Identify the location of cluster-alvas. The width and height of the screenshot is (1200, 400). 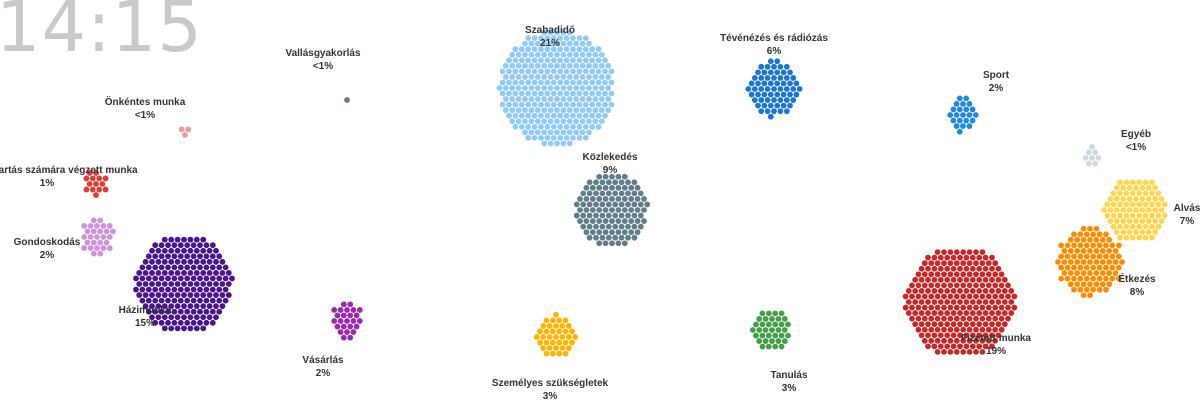
(1134, 210).